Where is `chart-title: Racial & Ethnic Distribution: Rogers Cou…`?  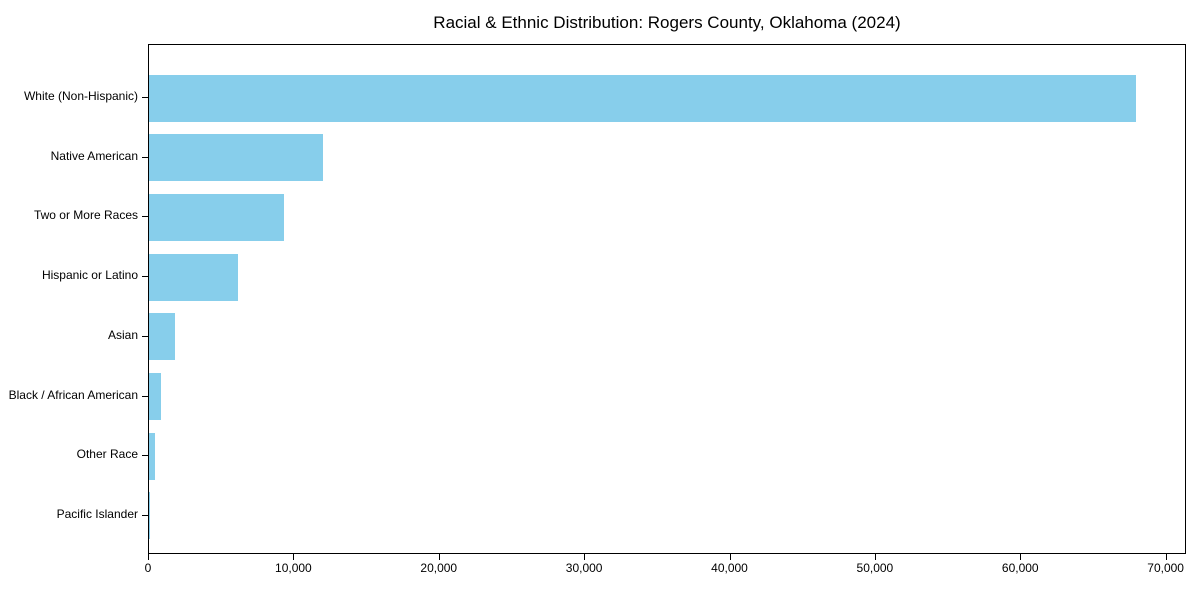
chart-title: Racial & Ethnic Distribution: Rogers Cou… is located at coordinates (667, 22).